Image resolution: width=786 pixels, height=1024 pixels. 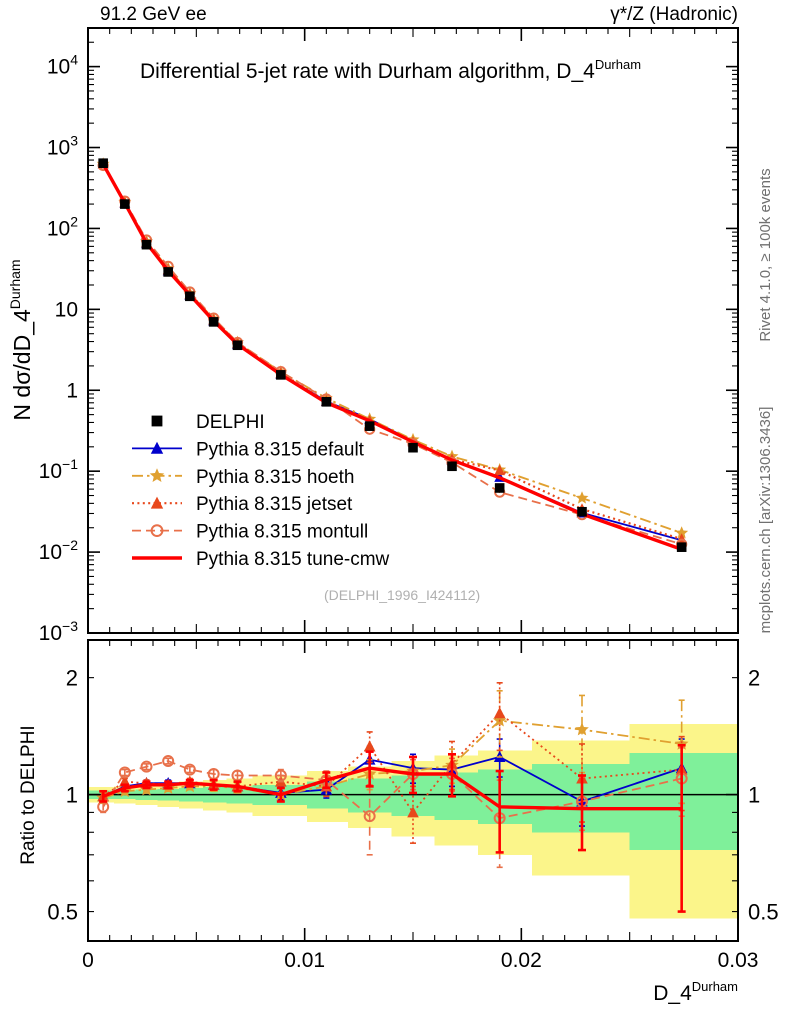 I want to click on svg-text: 10⁻¹, so click(x=59, y=469).